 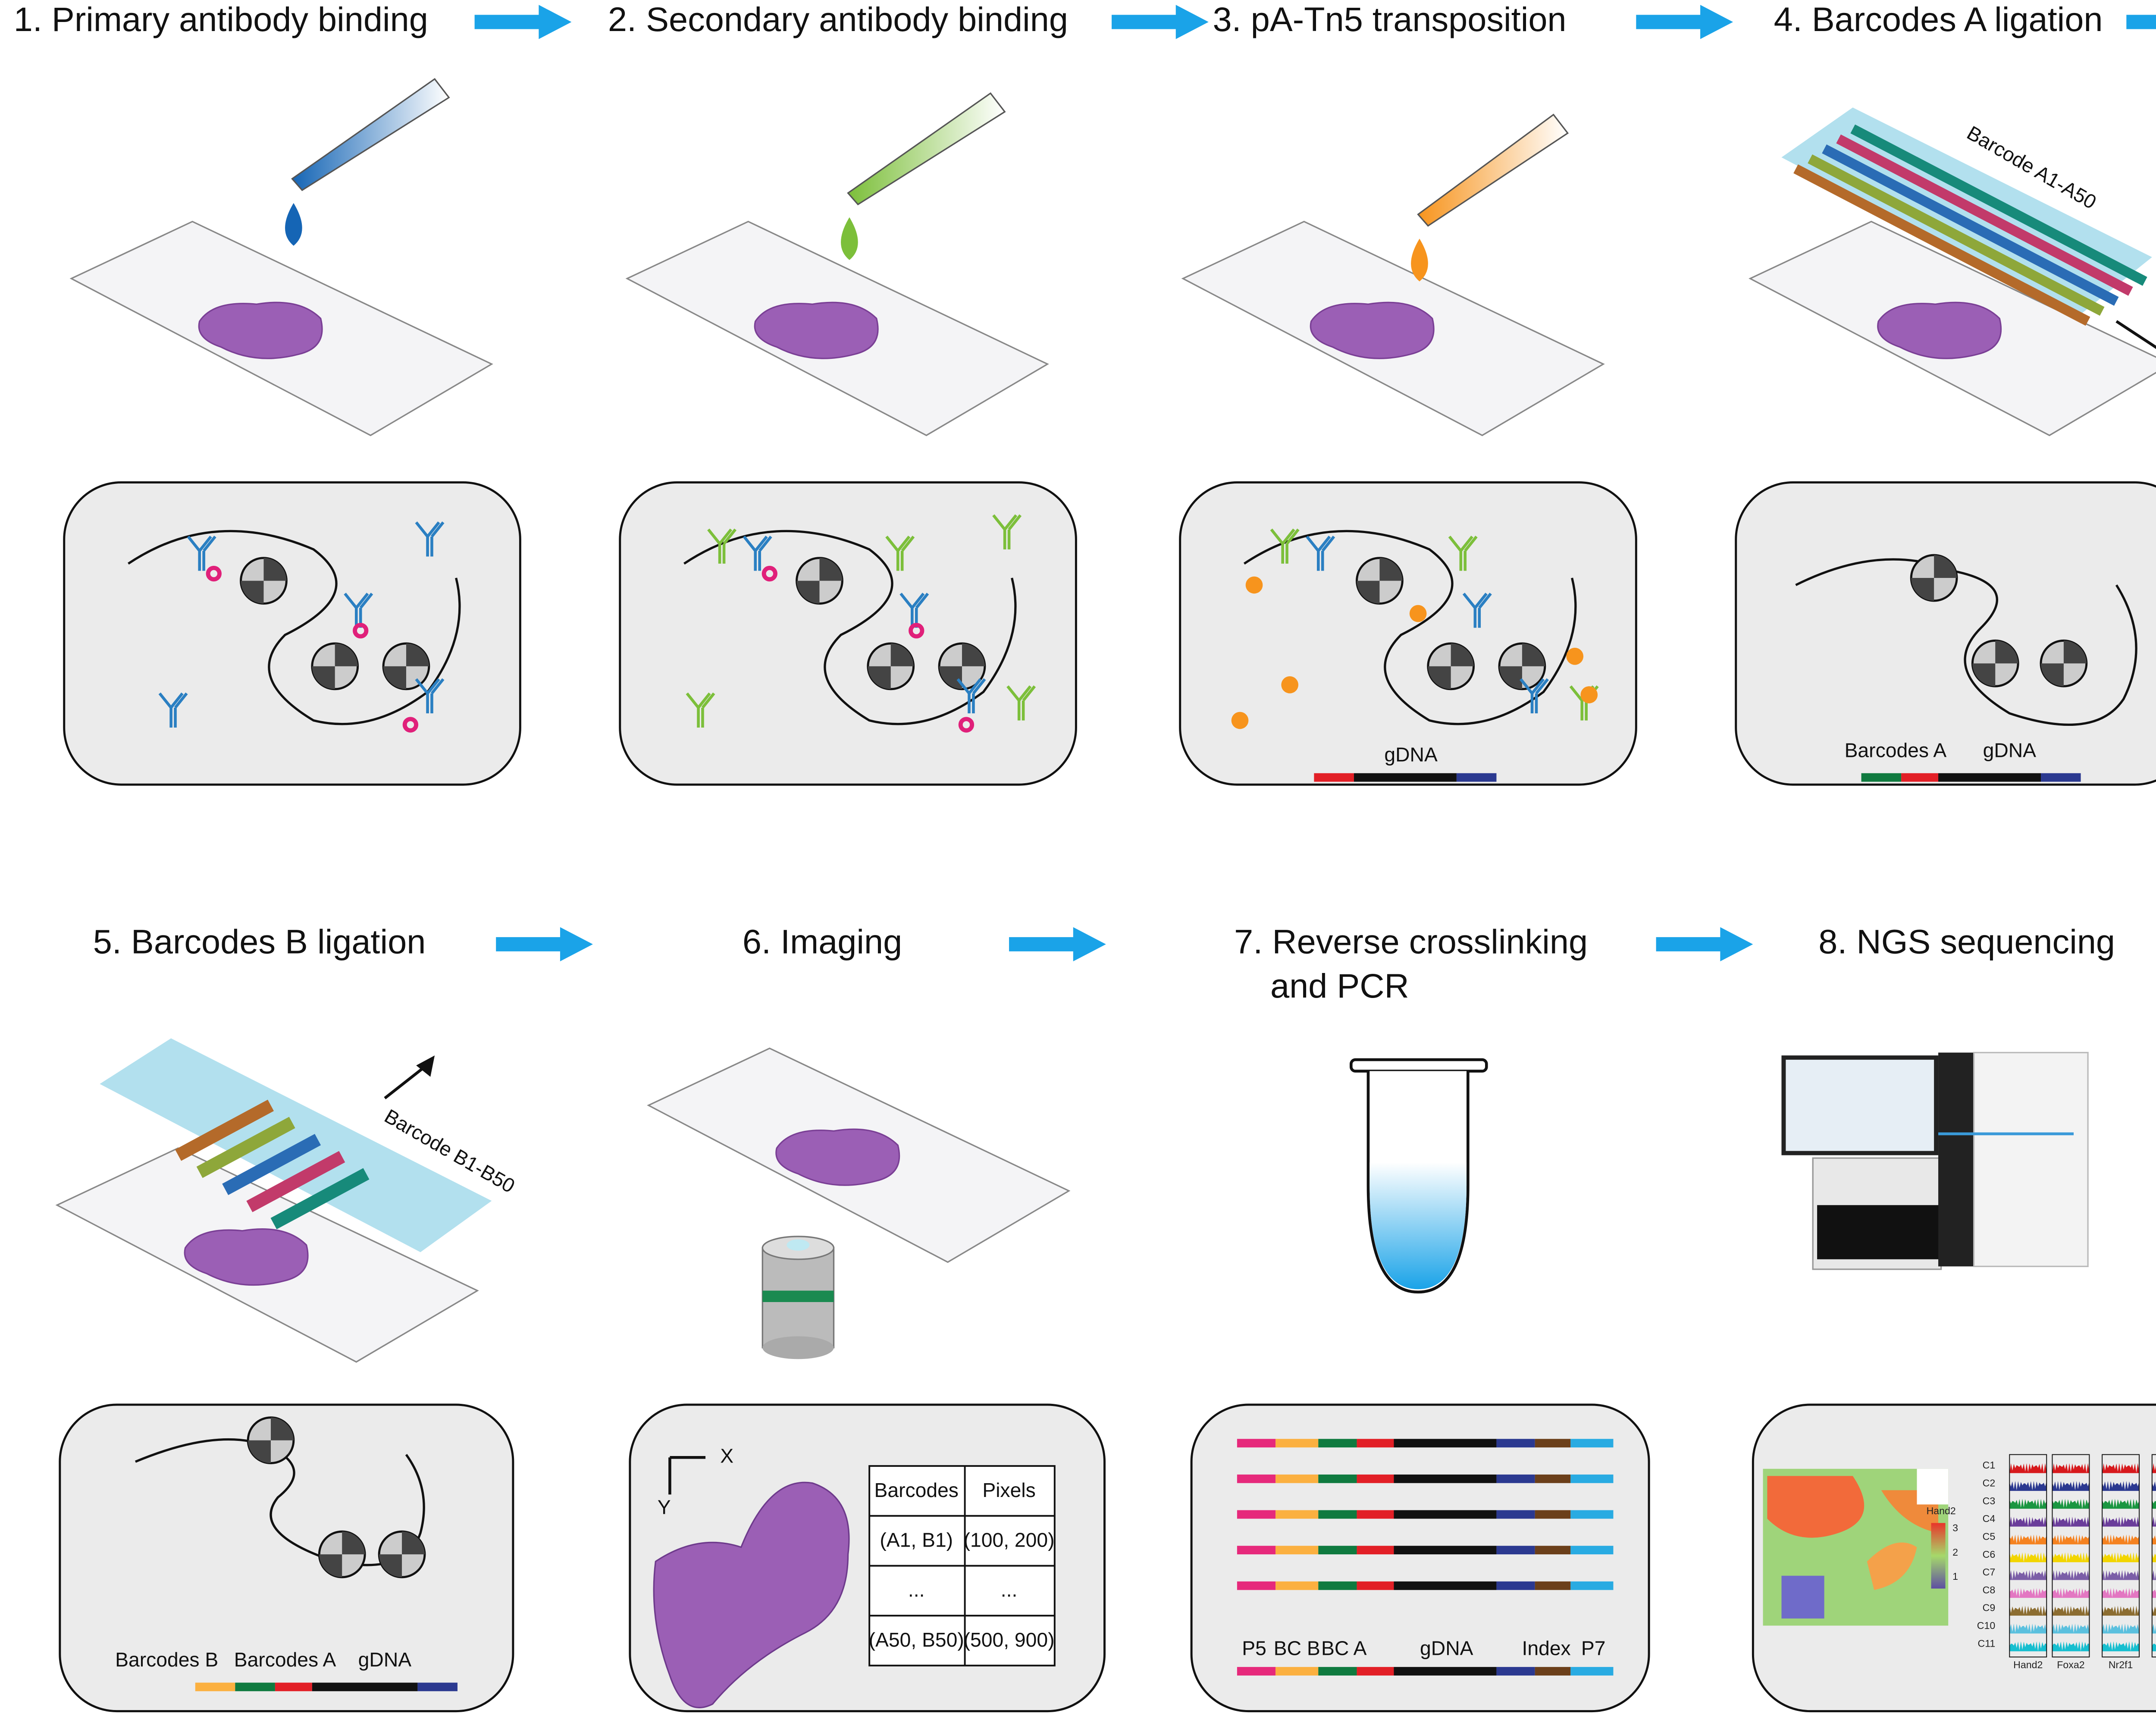 What do you see at coordinates (916, 1540) in the screenshot?
I see `table-cell: (A1, B1)` at bounding box center [916, 1540].